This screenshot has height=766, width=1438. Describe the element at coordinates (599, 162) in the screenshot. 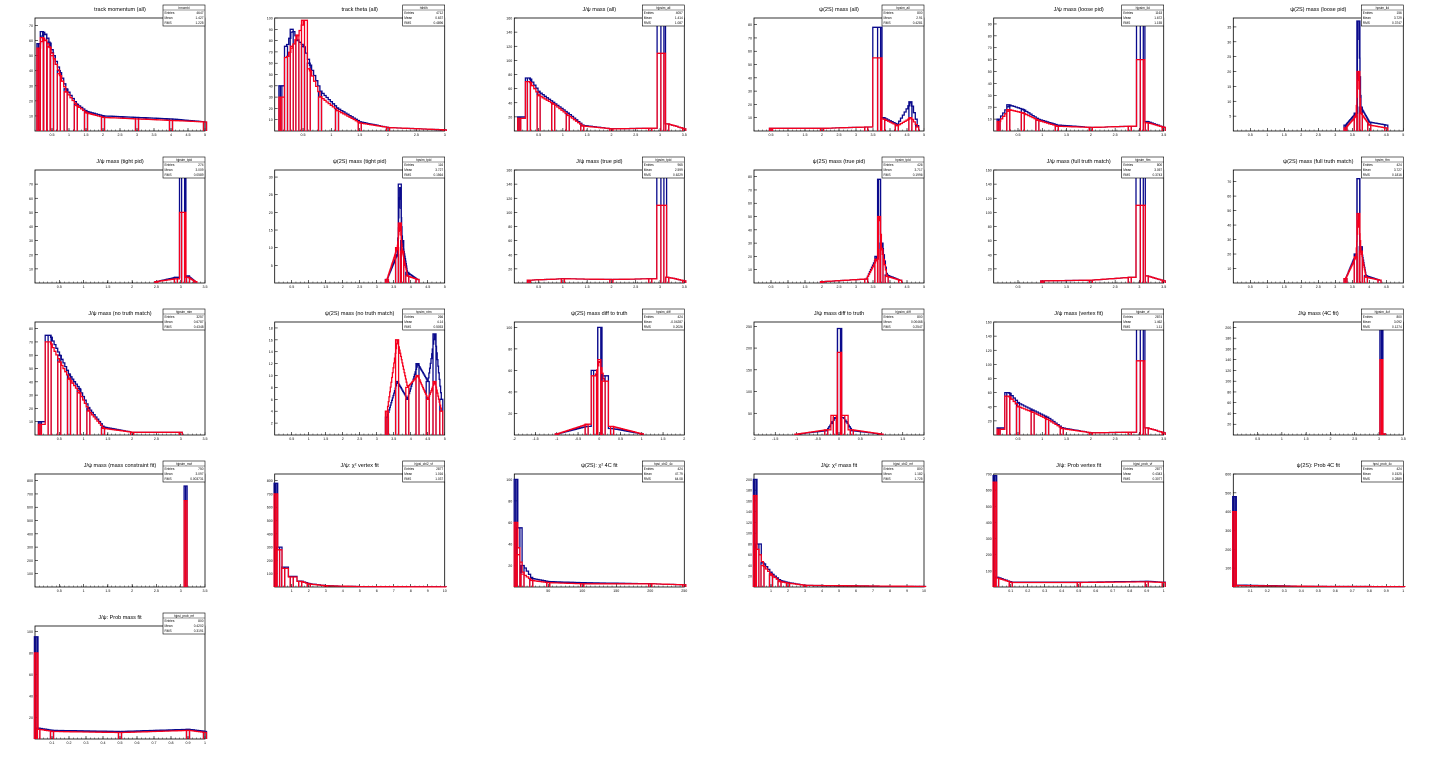

I see `histogram-title: J/ψ mass (true pid)` at that location.